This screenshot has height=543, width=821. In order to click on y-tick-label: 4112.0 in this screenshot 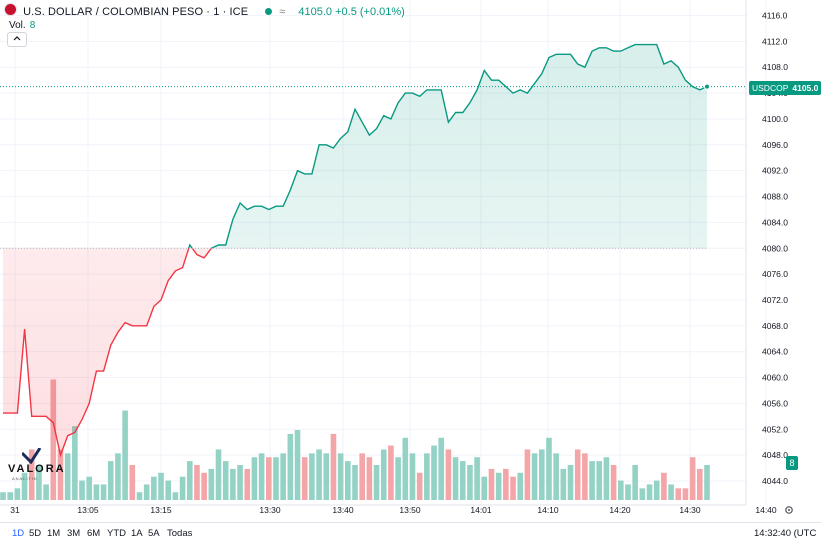, I will do `click(775, 41)`.